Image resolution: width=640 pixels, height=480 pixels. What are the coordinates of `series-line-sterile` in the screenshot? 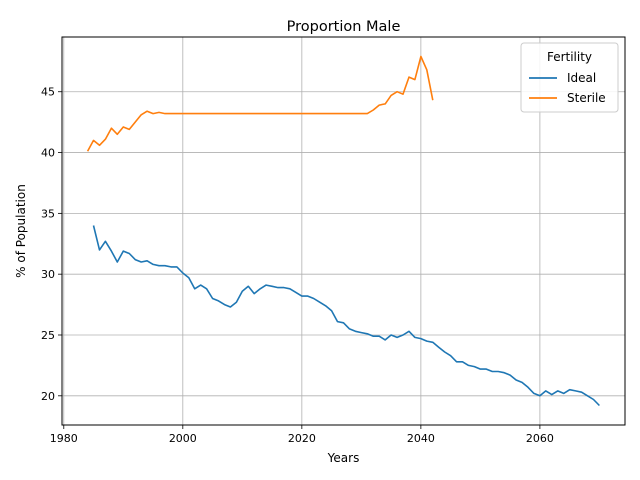 It's located at (260, 103).